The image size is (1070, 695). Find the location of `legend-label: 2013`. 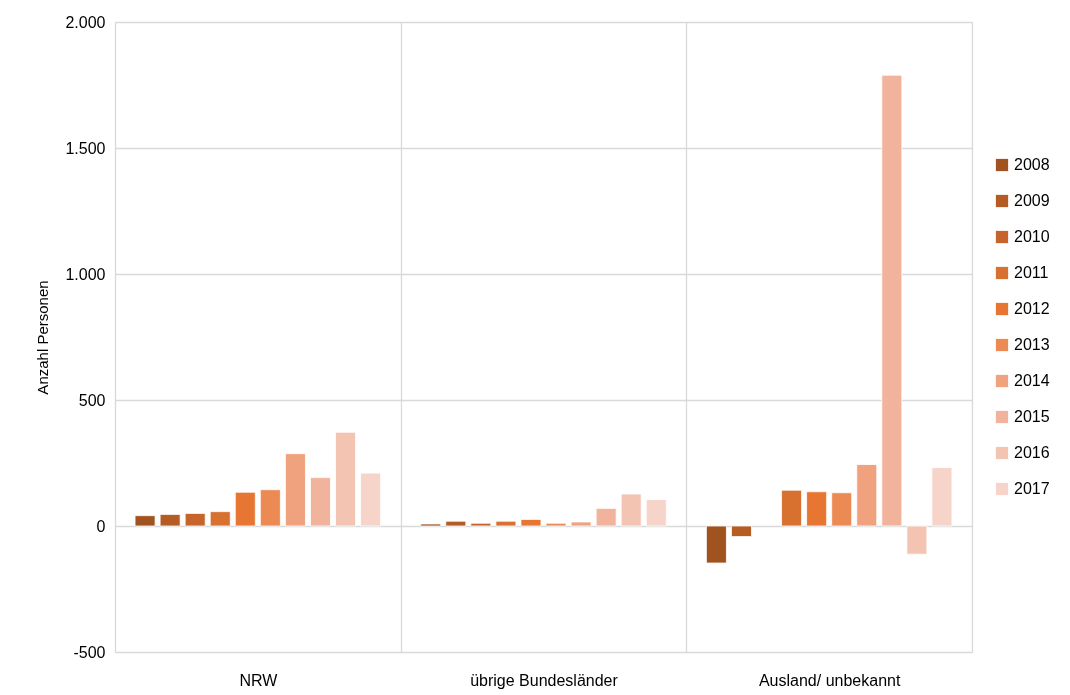

legend-label: 2013 is located at coordinates (1032, 344).